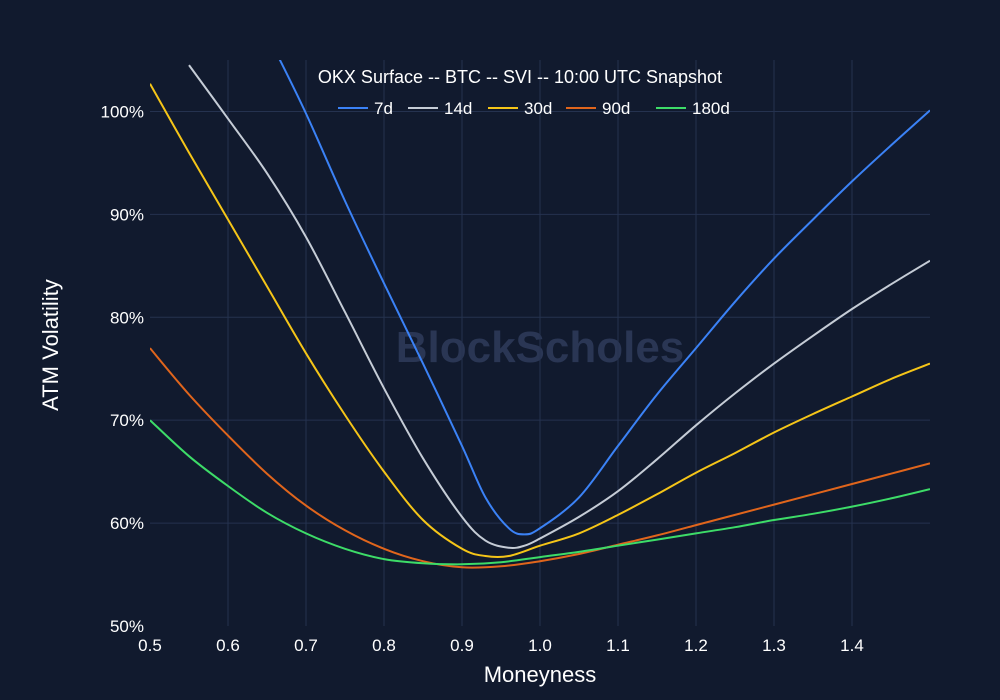 The width and height of the screenshot is (1000, 700). Describe the element at coordinates (384, 645) in the screenshot. I see `x-tick-label: 0.8` at that location.